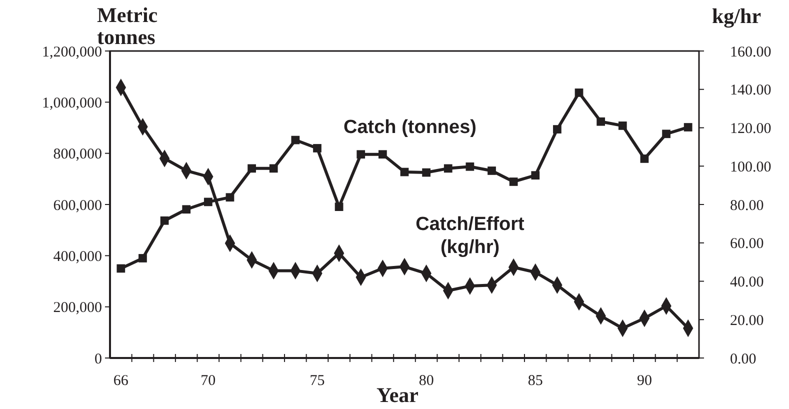 The width and height of the screenshot is (789, 409). What do you see at coordinates (747, 206) in the screenshot?
I see `y2-tick-label: 80.00` at bounding box center [747, 206].